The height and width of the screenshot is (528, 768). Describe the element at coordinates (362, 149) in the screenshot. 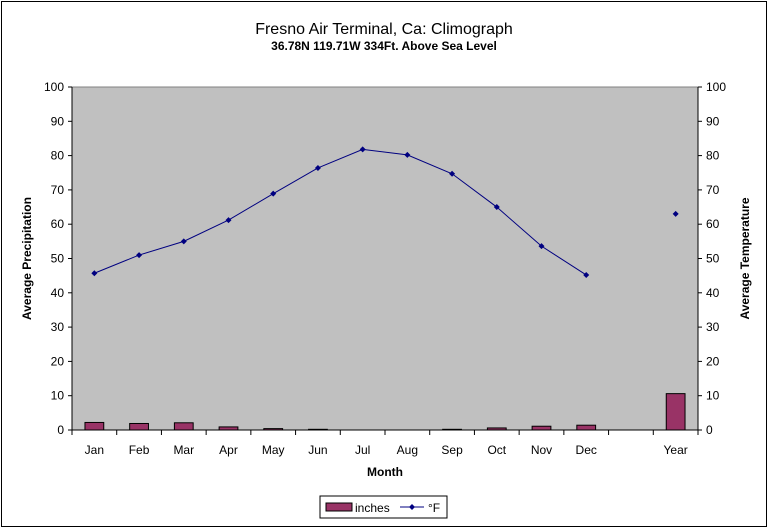

I see `temperature-point-Jul` at that location.